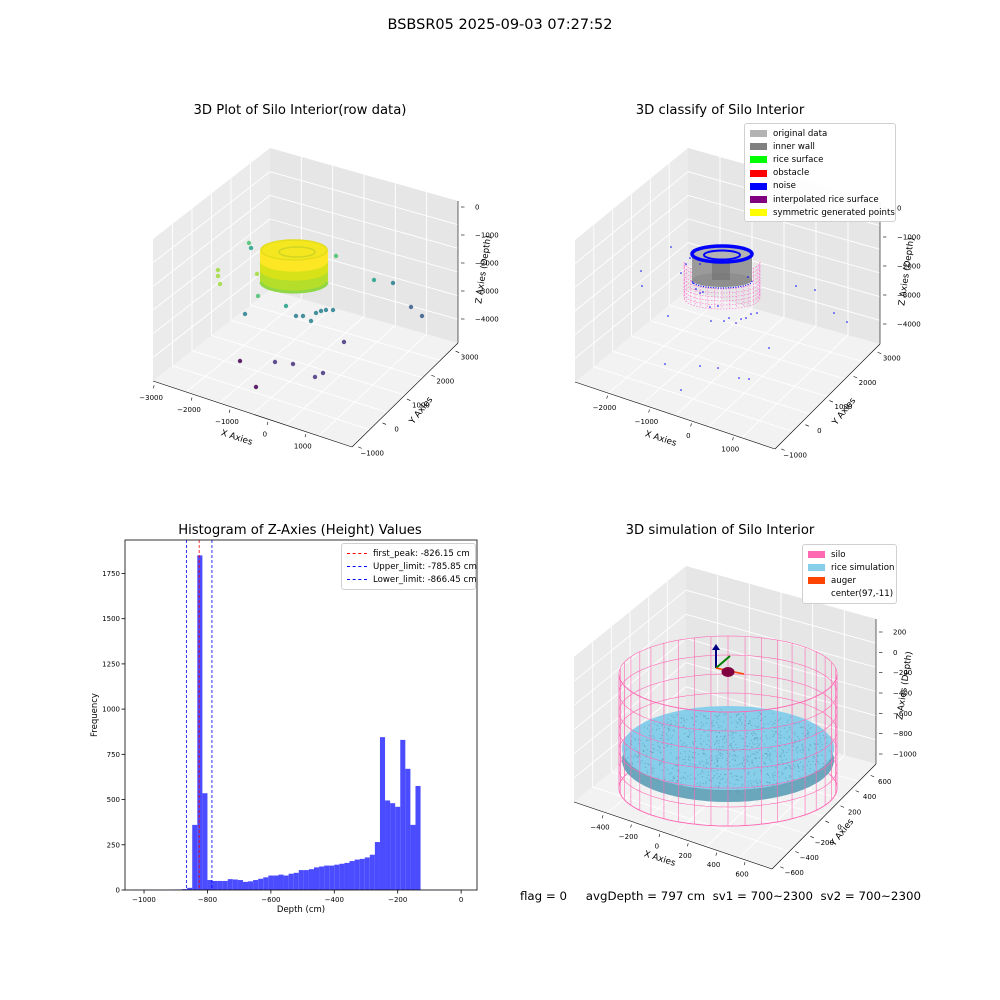 The image size is (1000, 1000). I want to click on z-tick-label: −4000, so click(487, 319).